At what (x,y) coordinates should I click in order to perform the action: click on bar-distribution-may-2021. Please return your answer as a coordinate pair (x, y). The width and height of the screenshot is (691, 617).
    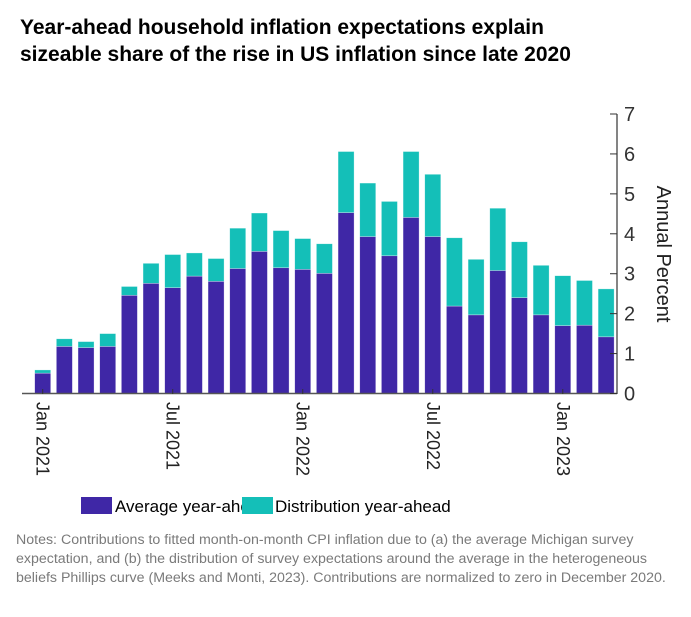
    Looking at the image, I should click on (129, 291).